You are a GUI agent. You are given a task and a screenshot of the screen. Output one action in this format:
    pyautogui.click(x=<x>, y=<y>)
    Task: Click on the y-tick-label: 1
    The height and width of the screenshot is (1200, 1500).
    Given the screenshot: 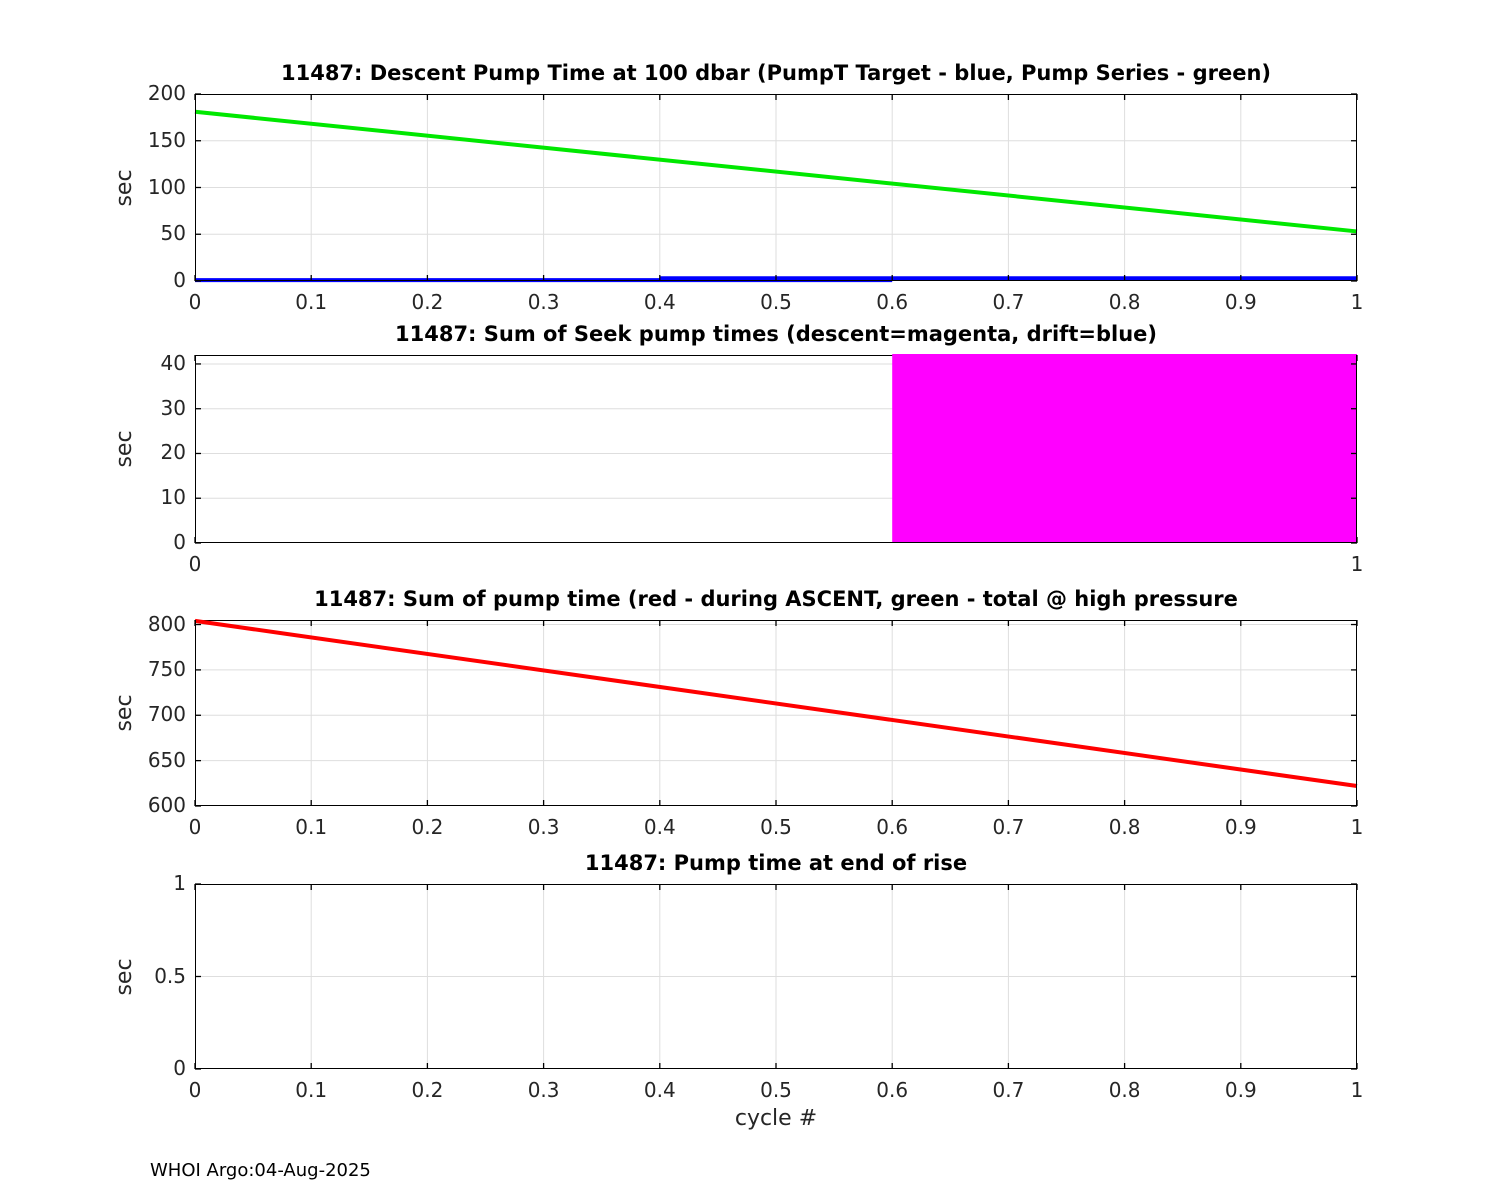 What is the action you would take?
    pyautogui.click(x=179, y=883)
    